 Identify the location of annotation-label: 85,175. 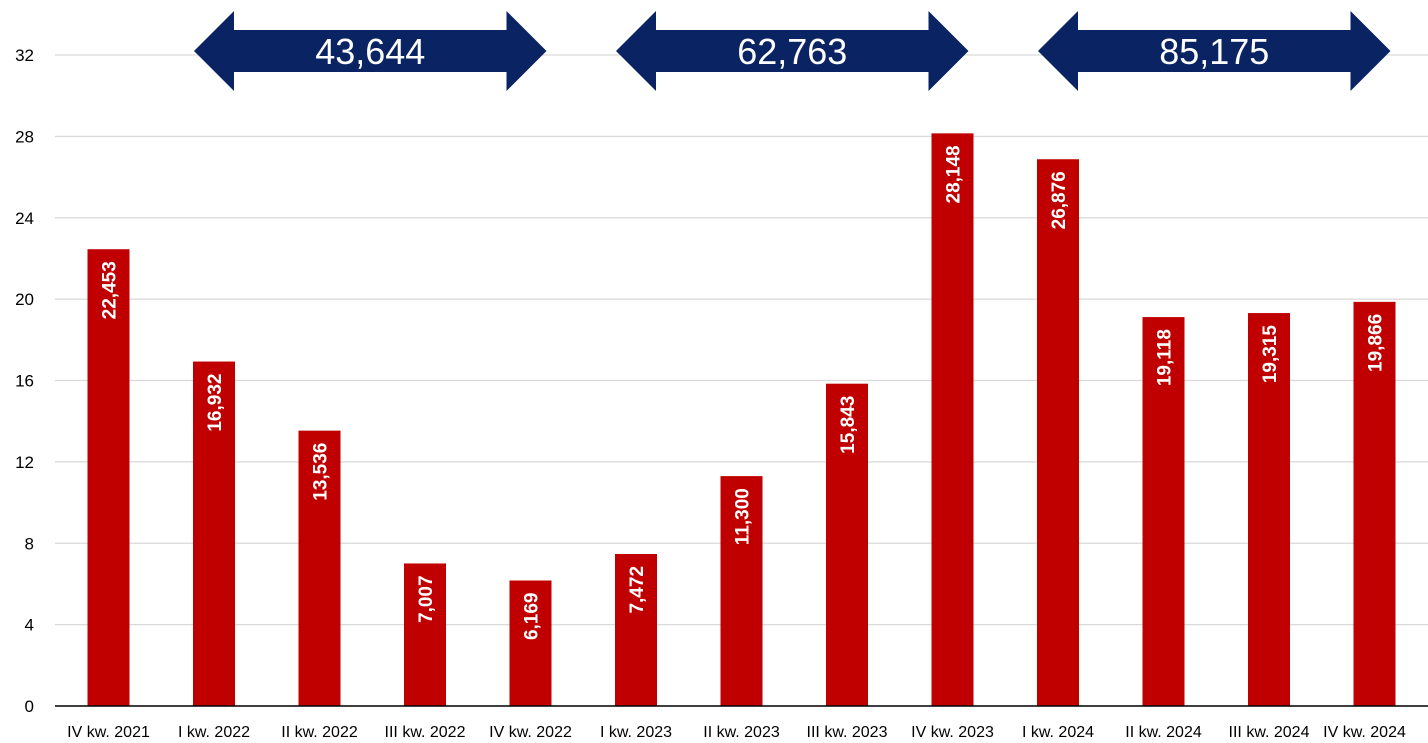
(1214, 51).